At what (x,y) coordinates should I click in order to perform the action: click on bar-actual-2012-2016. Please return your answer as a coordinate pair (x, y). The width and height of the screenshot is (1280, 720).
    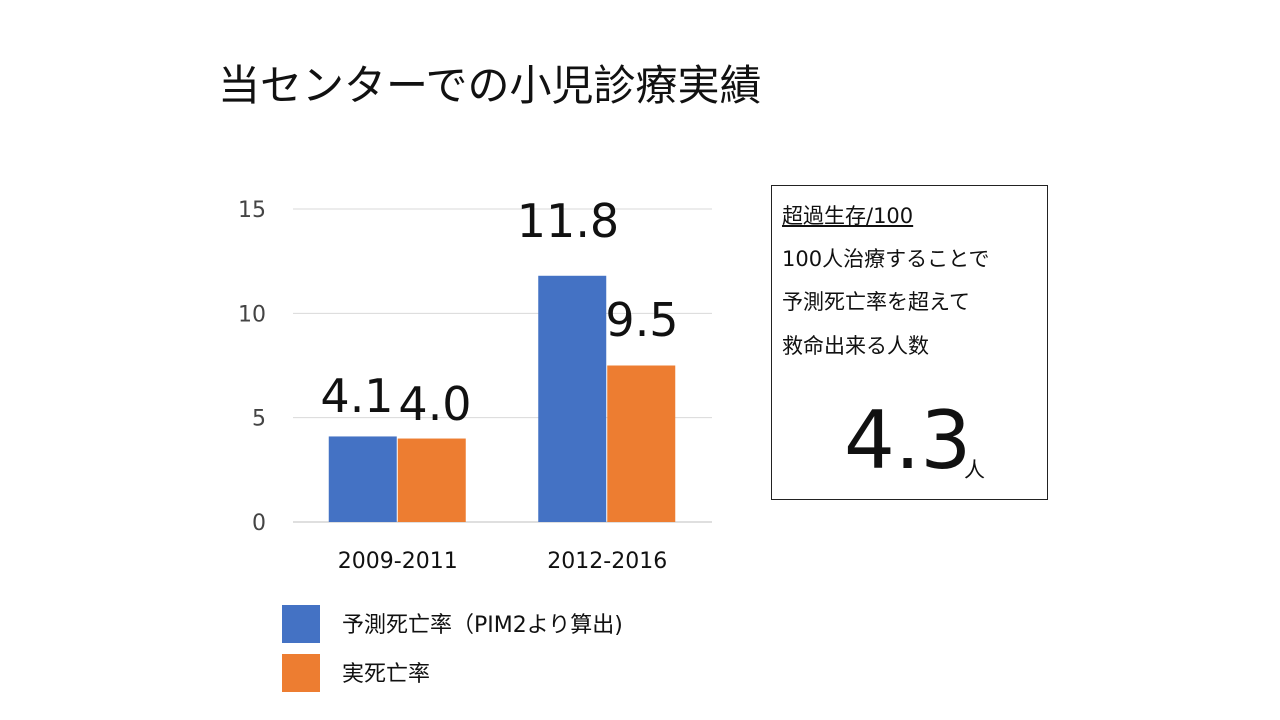
    Looking at the image, I should click on (641, 443).